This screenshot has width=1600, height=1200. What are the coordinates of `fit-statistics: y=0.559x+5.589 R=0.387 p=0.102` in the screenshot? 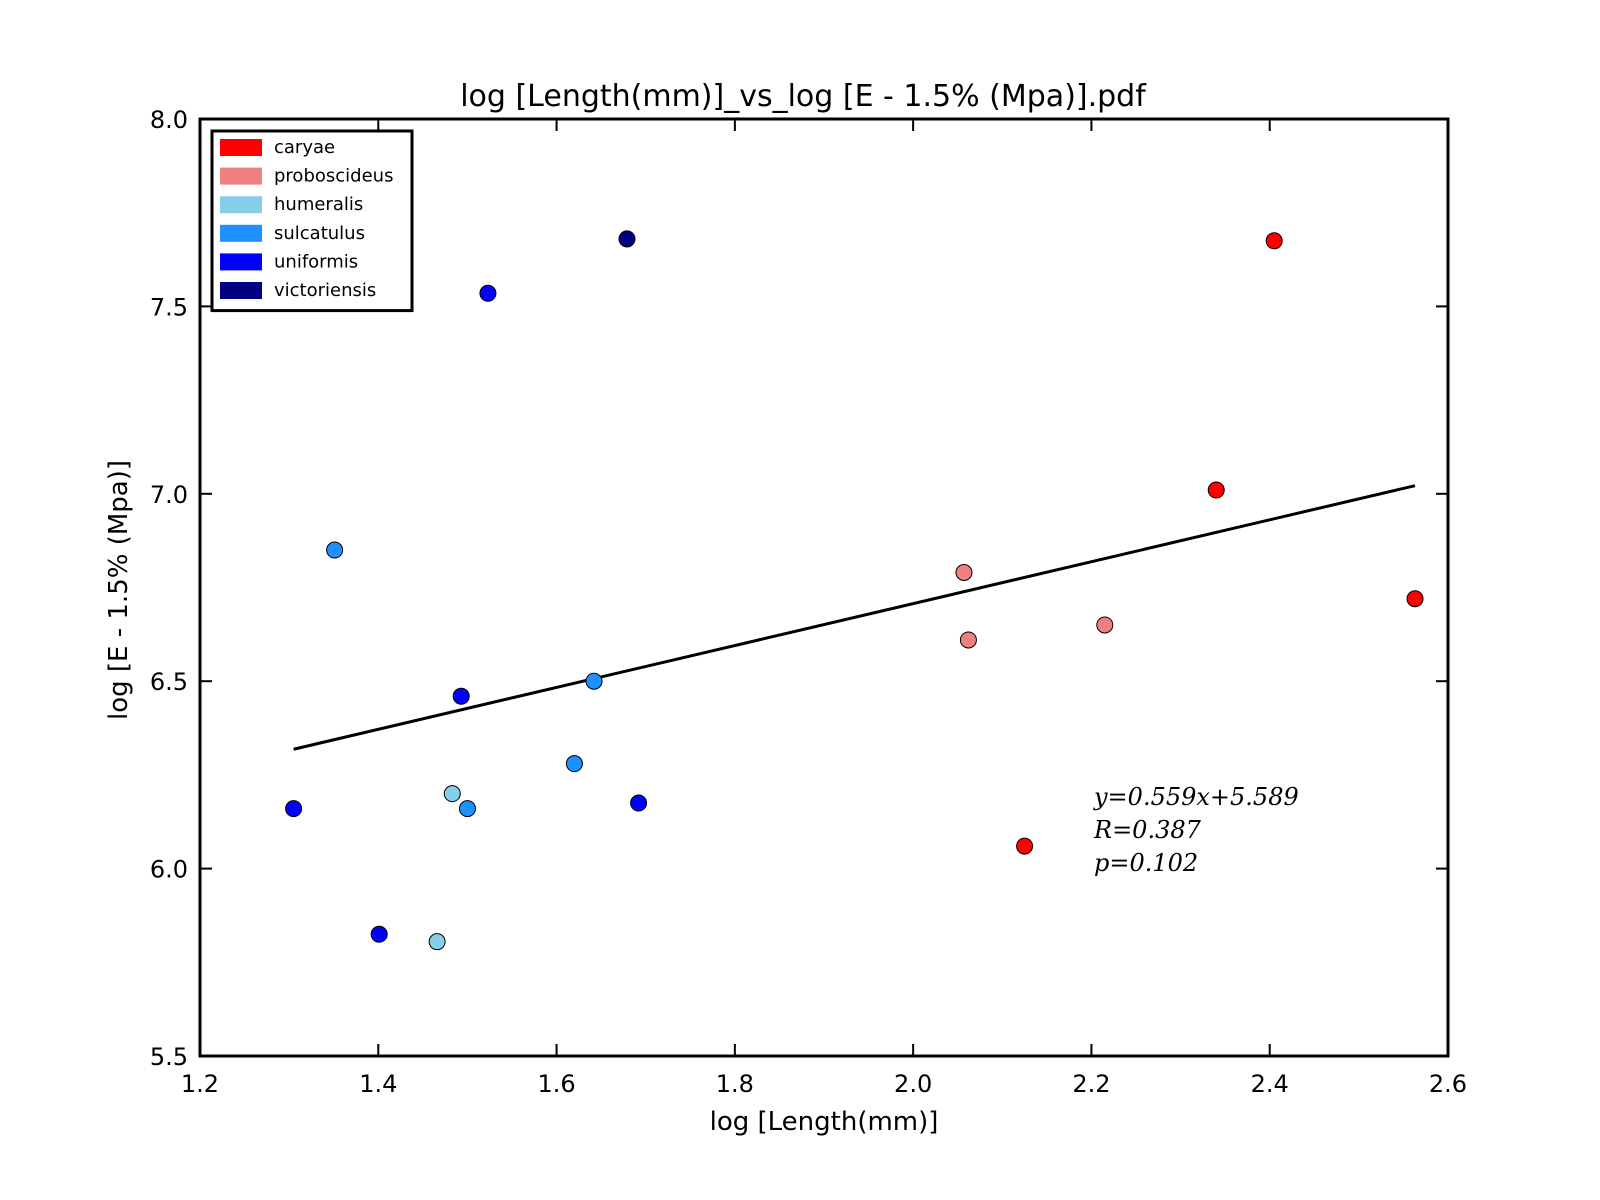 It's located at (1196, 830).